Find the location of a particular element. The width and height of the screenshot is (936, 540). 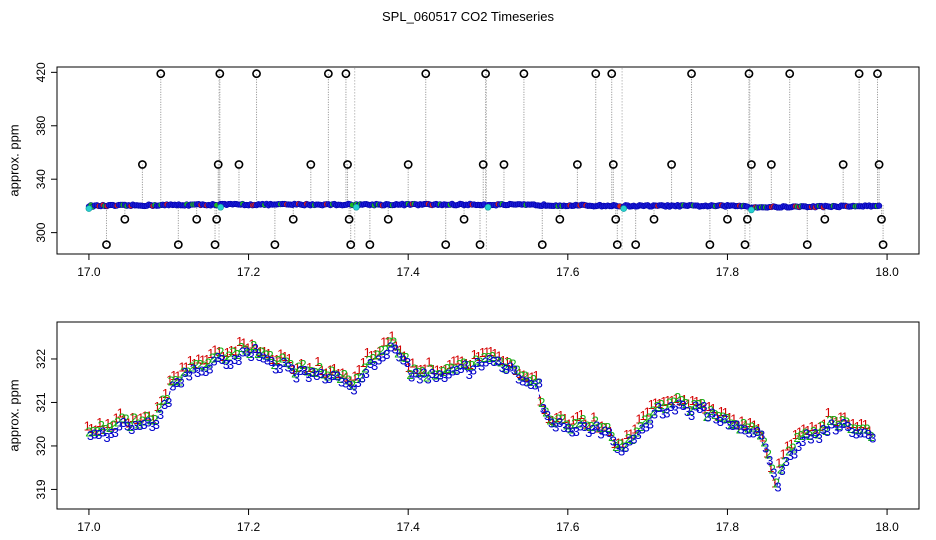

bottom-x-tick-label: 17.2 is located at coordinates (249, 527).